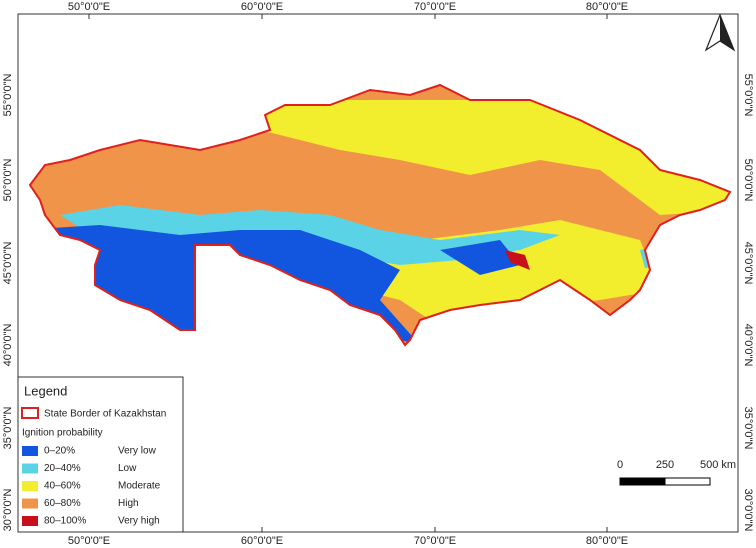 This screenshot has height=548, width=756. I want to click on legend-class: Very high, so click(139, 521).